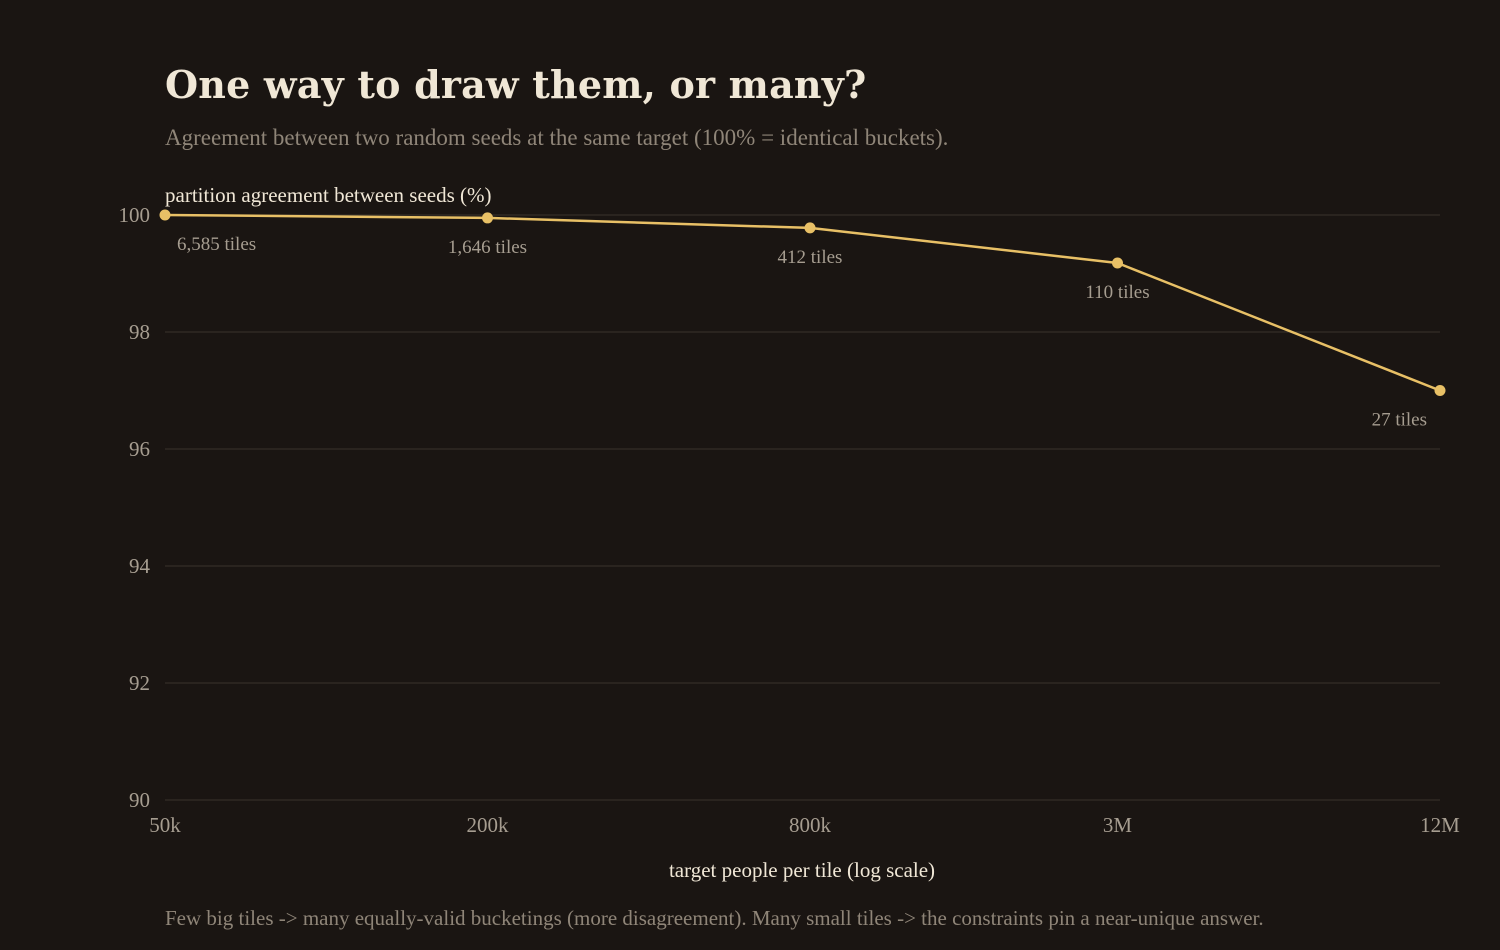  I want to click on point-label: 27 tiles, so click(1399, 420).